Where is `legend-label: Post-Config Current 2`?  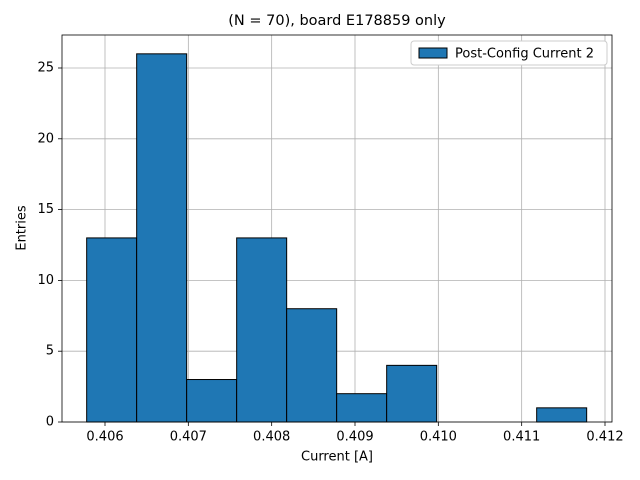
legend-label: Post-Config Current 2 is located at coordinates (524, 54).